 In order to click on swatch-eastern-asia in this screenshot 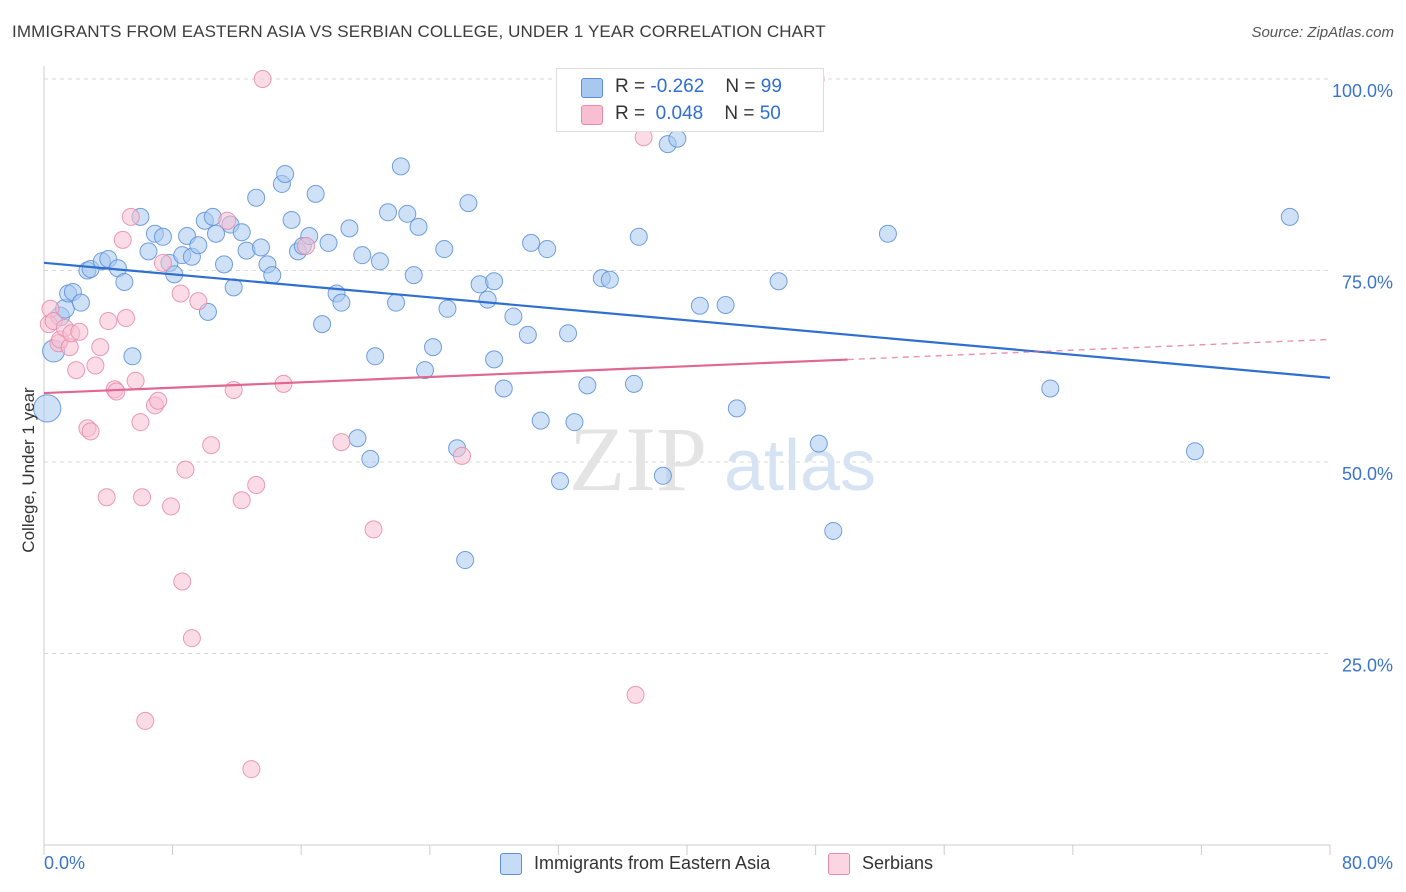, I will do `click(592, 88)`.